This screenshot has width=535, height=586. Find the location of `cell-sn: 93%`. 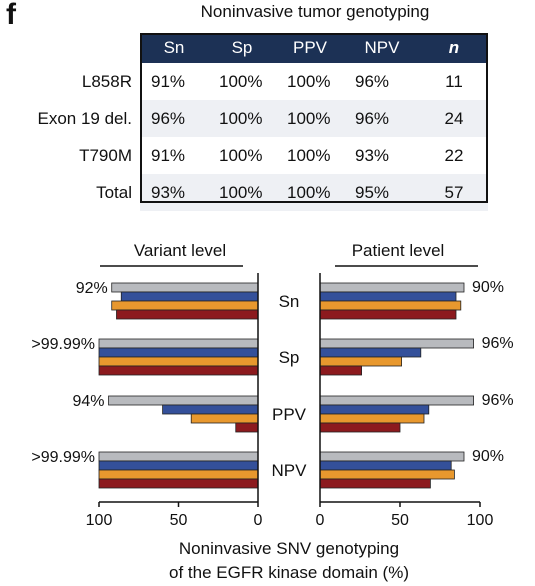

cell-sn: 93% is located at coordinates (174, 192).